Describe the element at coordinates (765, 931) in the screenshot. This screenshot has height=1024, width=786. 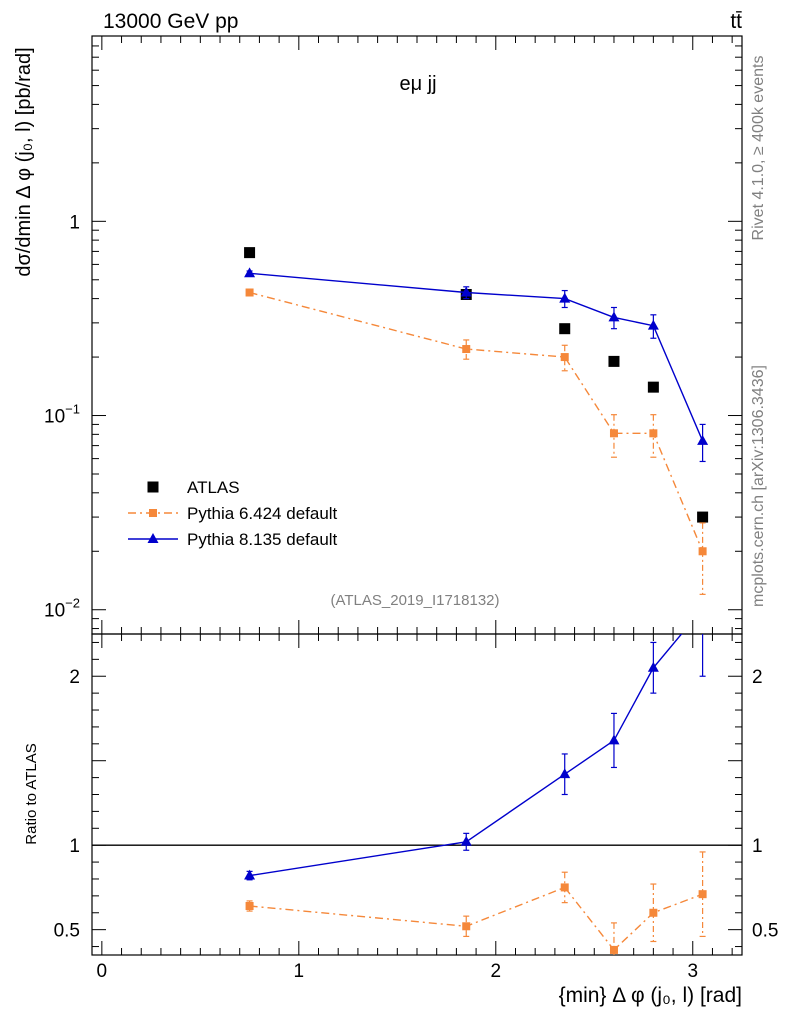
I see `ratio-y-tick-label-right: 0.5` at that location.